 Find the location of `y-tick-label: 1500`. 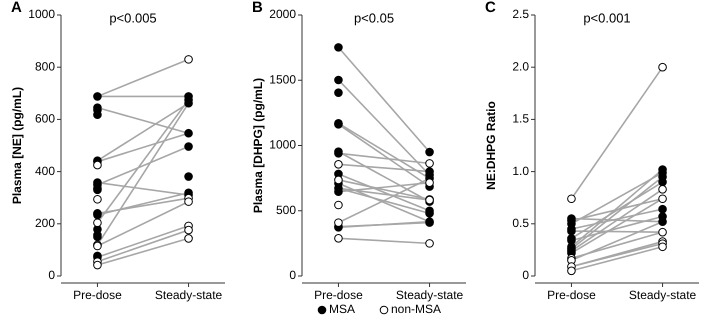

y-tick-label: 1500 is located at coordinates (282, 79).